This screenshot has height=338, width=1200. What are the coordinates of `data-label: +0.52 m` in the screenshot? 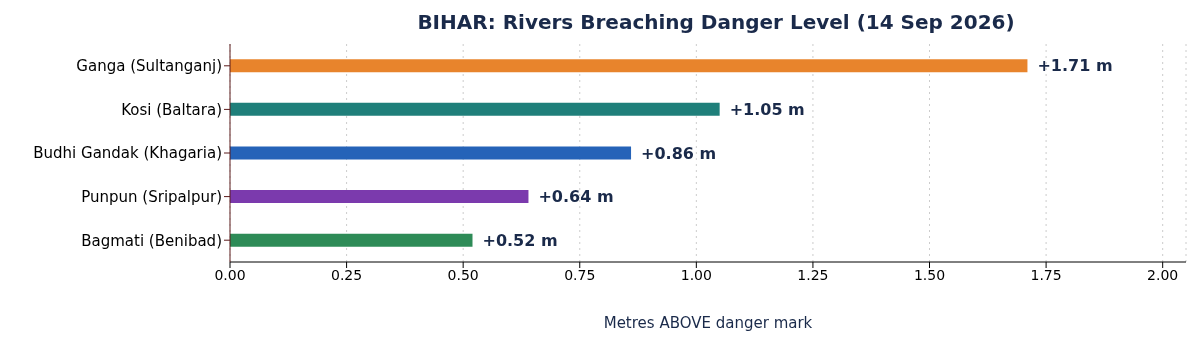 It's located at (520, 240).